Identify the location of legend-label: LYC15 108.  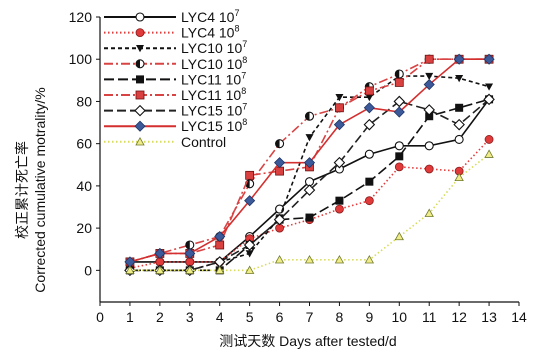
(214, 125).